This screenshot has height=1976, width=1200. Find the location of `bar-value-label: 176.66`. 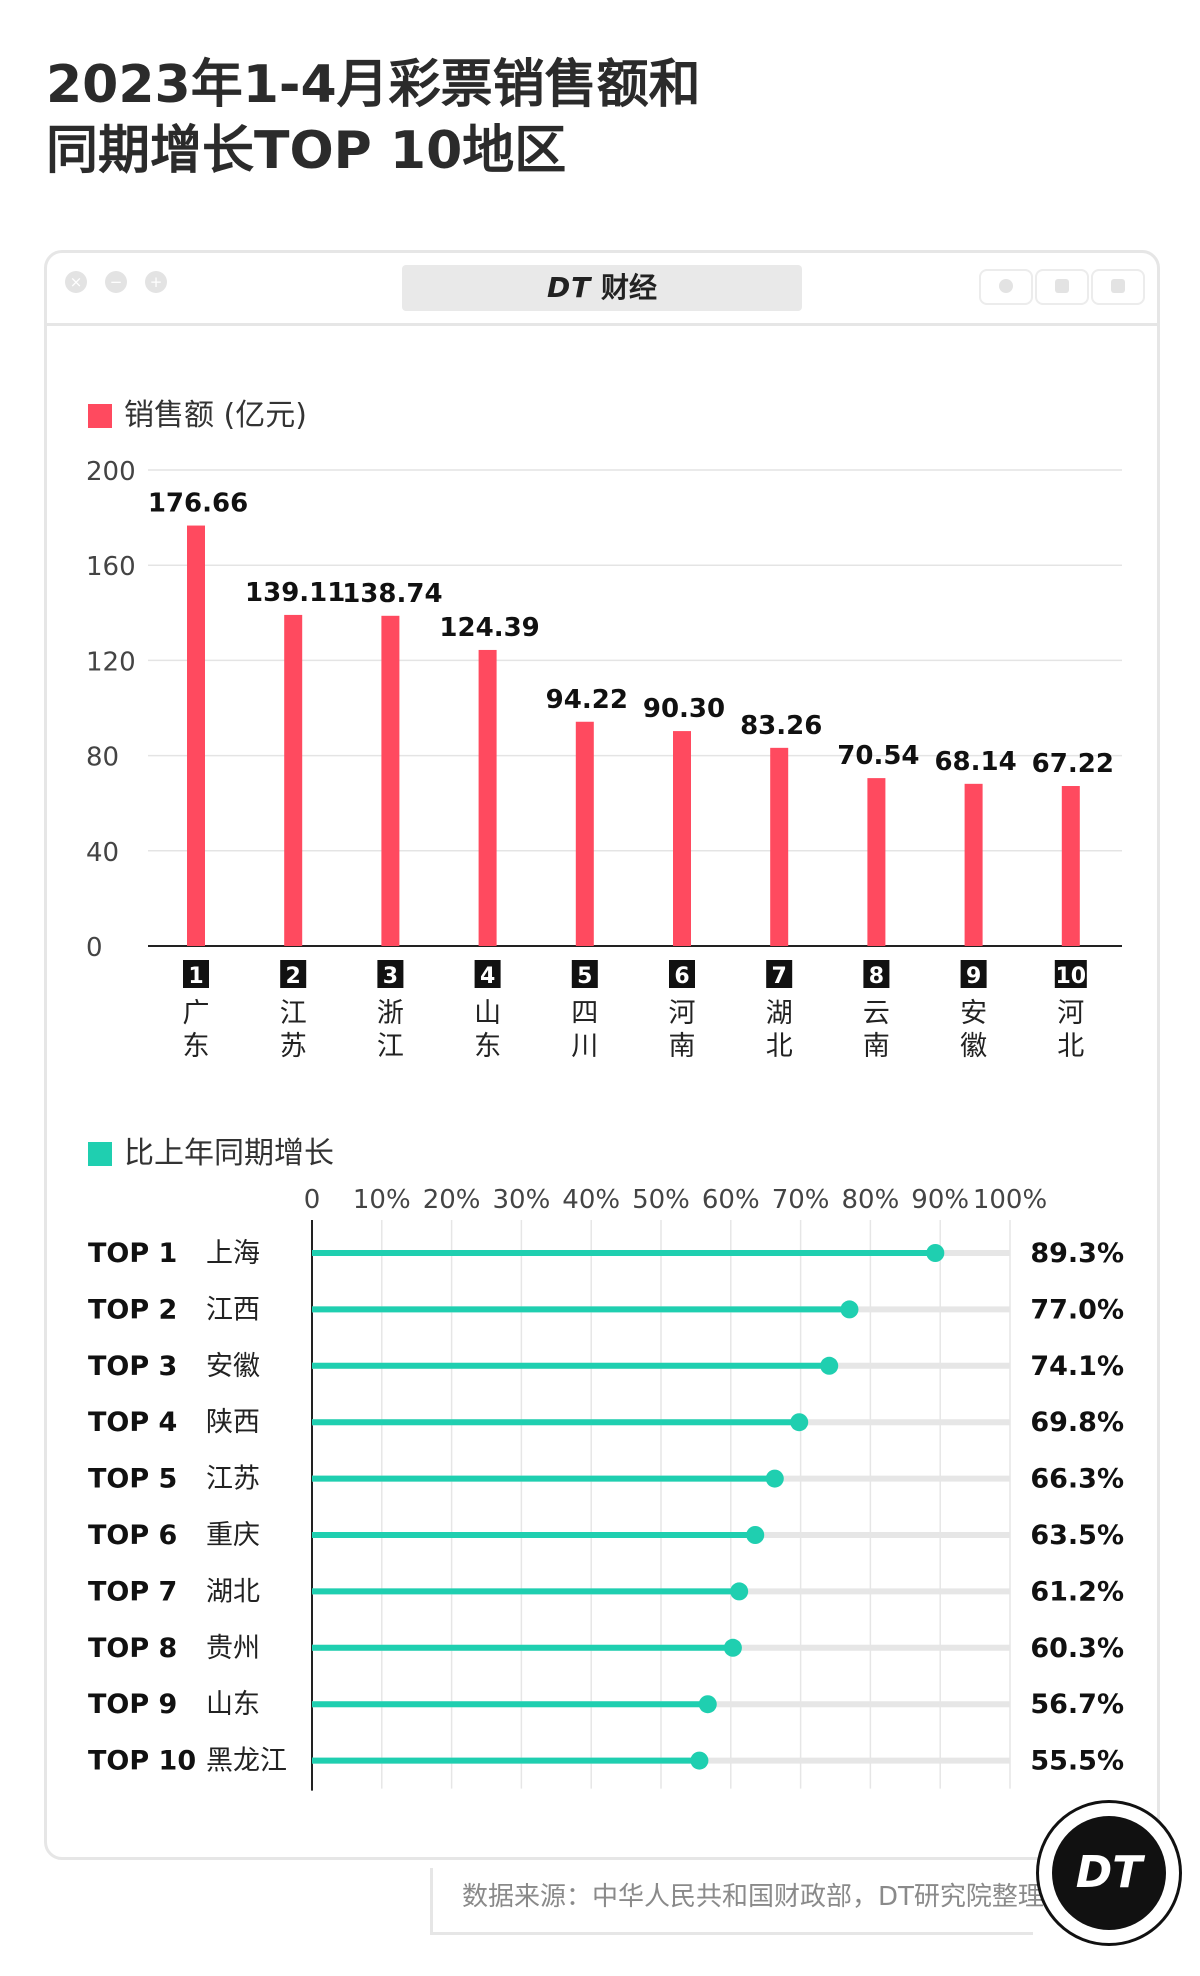

bar-value-label: 176.66 is located at coordinates (198, 504).